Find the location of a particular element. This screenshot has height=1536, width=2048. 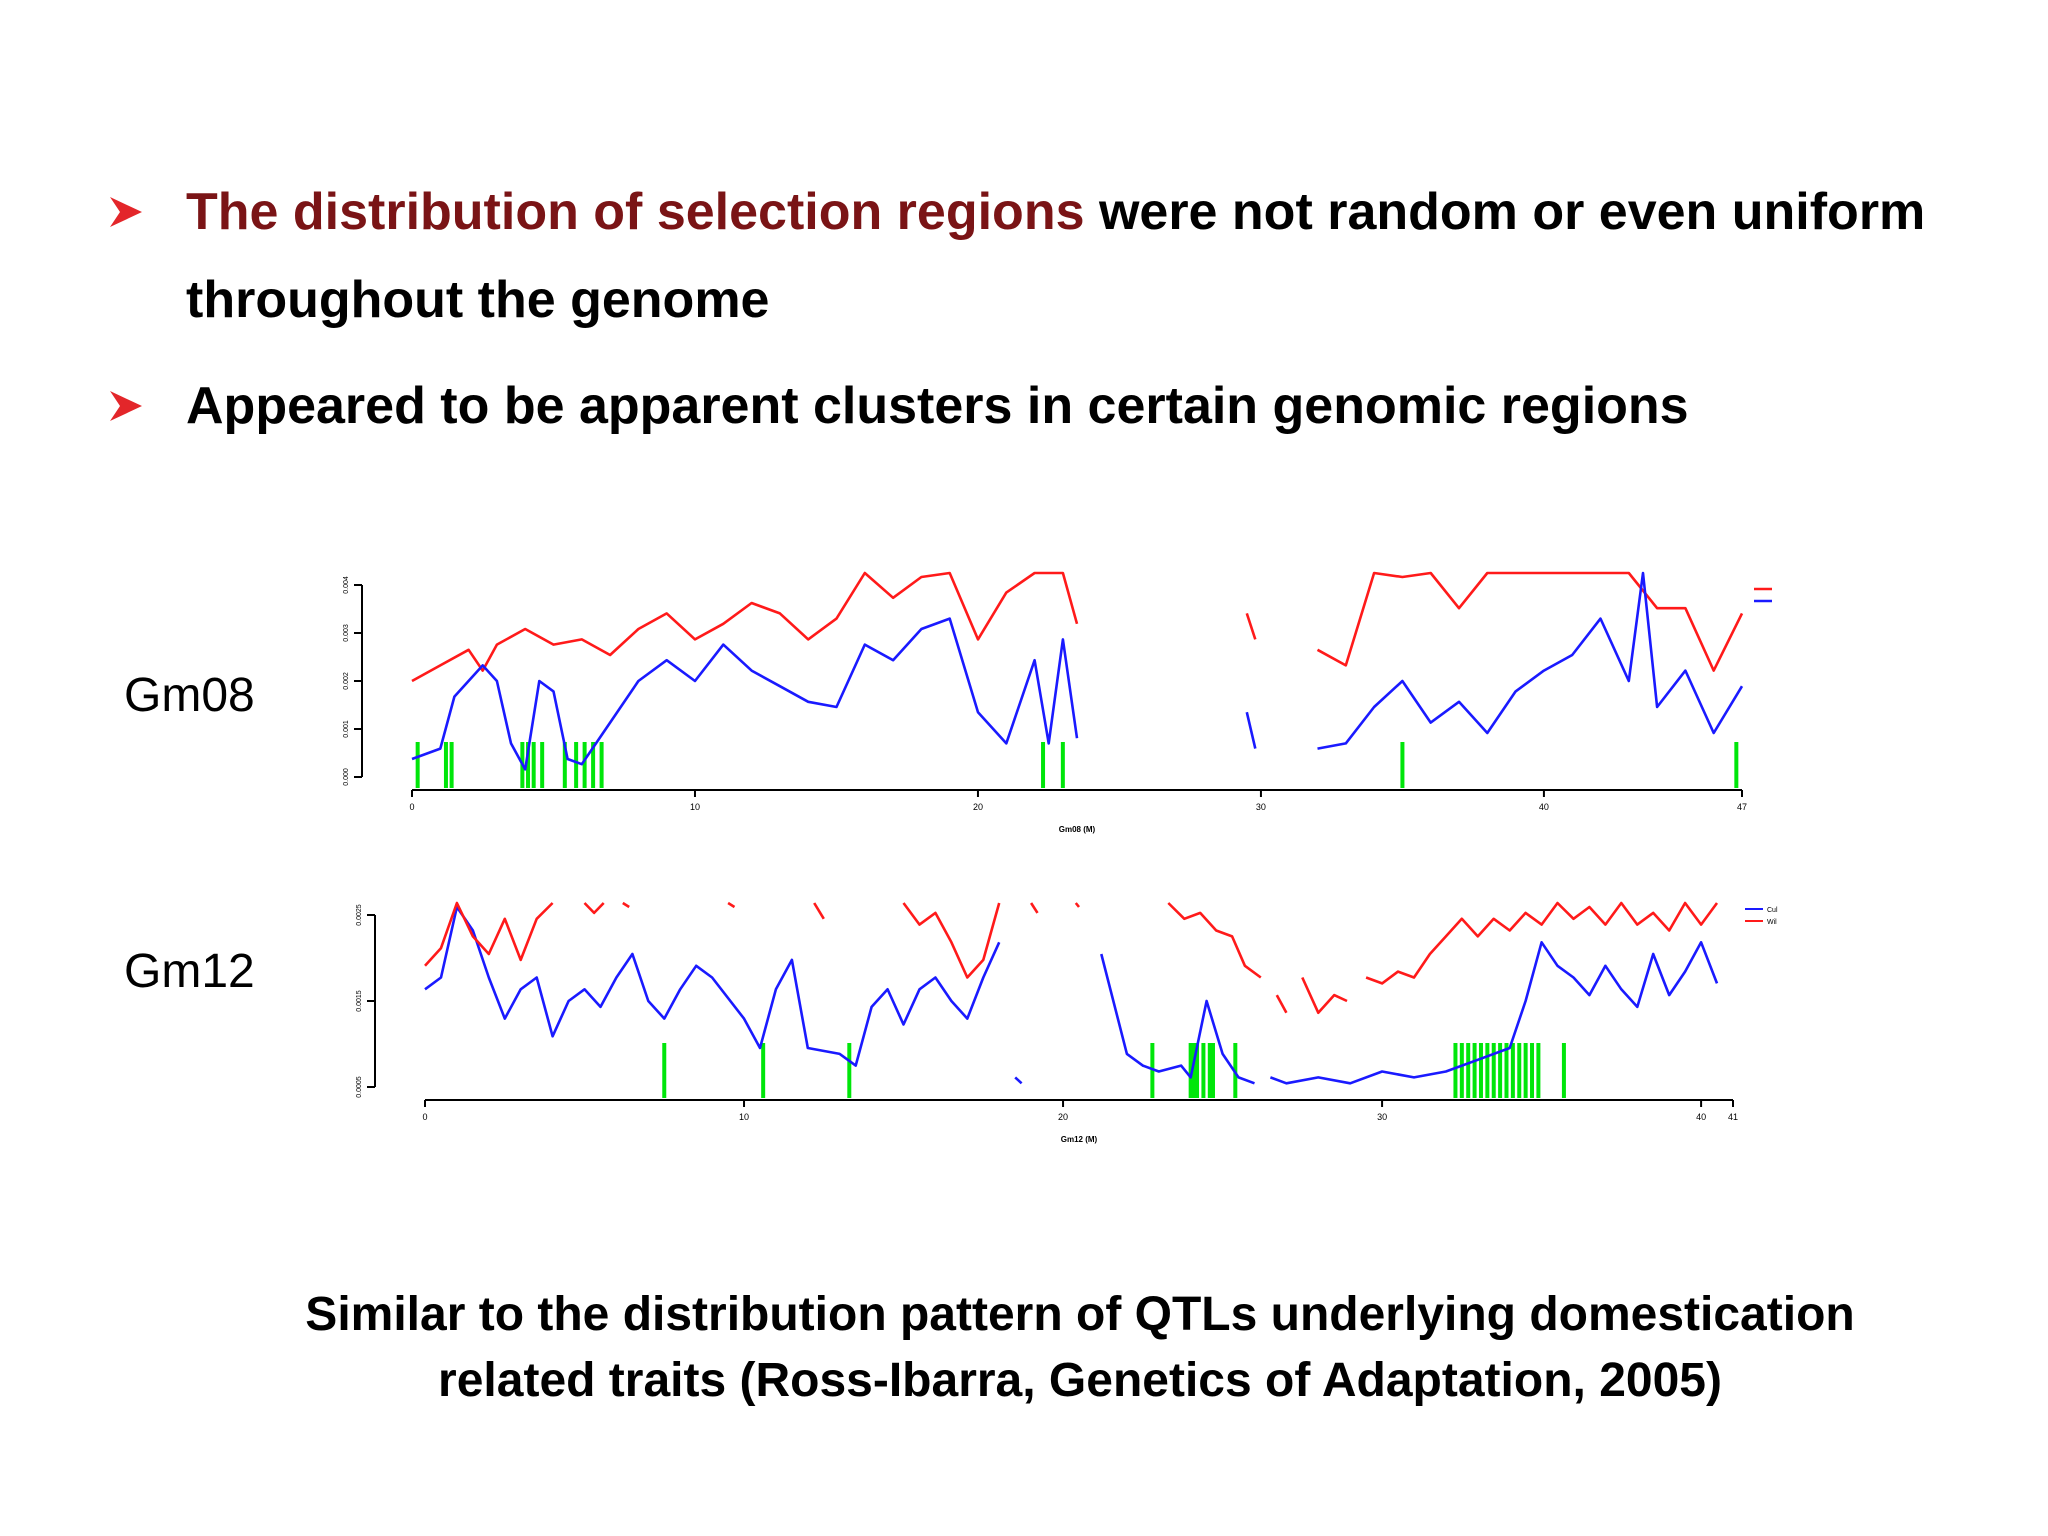

x-tick-label: 47 is located at coordinates (1742, 807).